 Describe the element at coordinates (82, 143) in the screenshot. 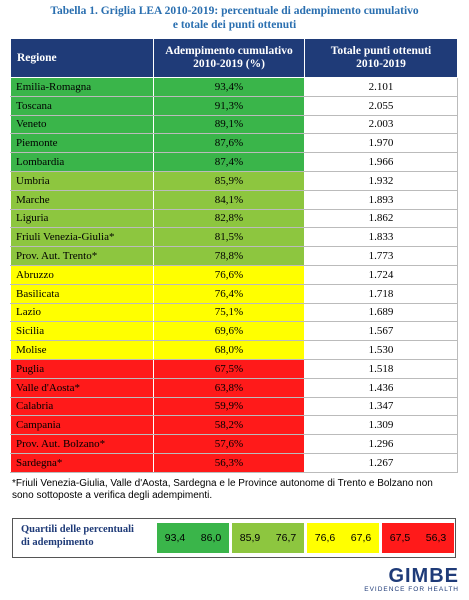

I see `region-cell: Piemonte` at that location.